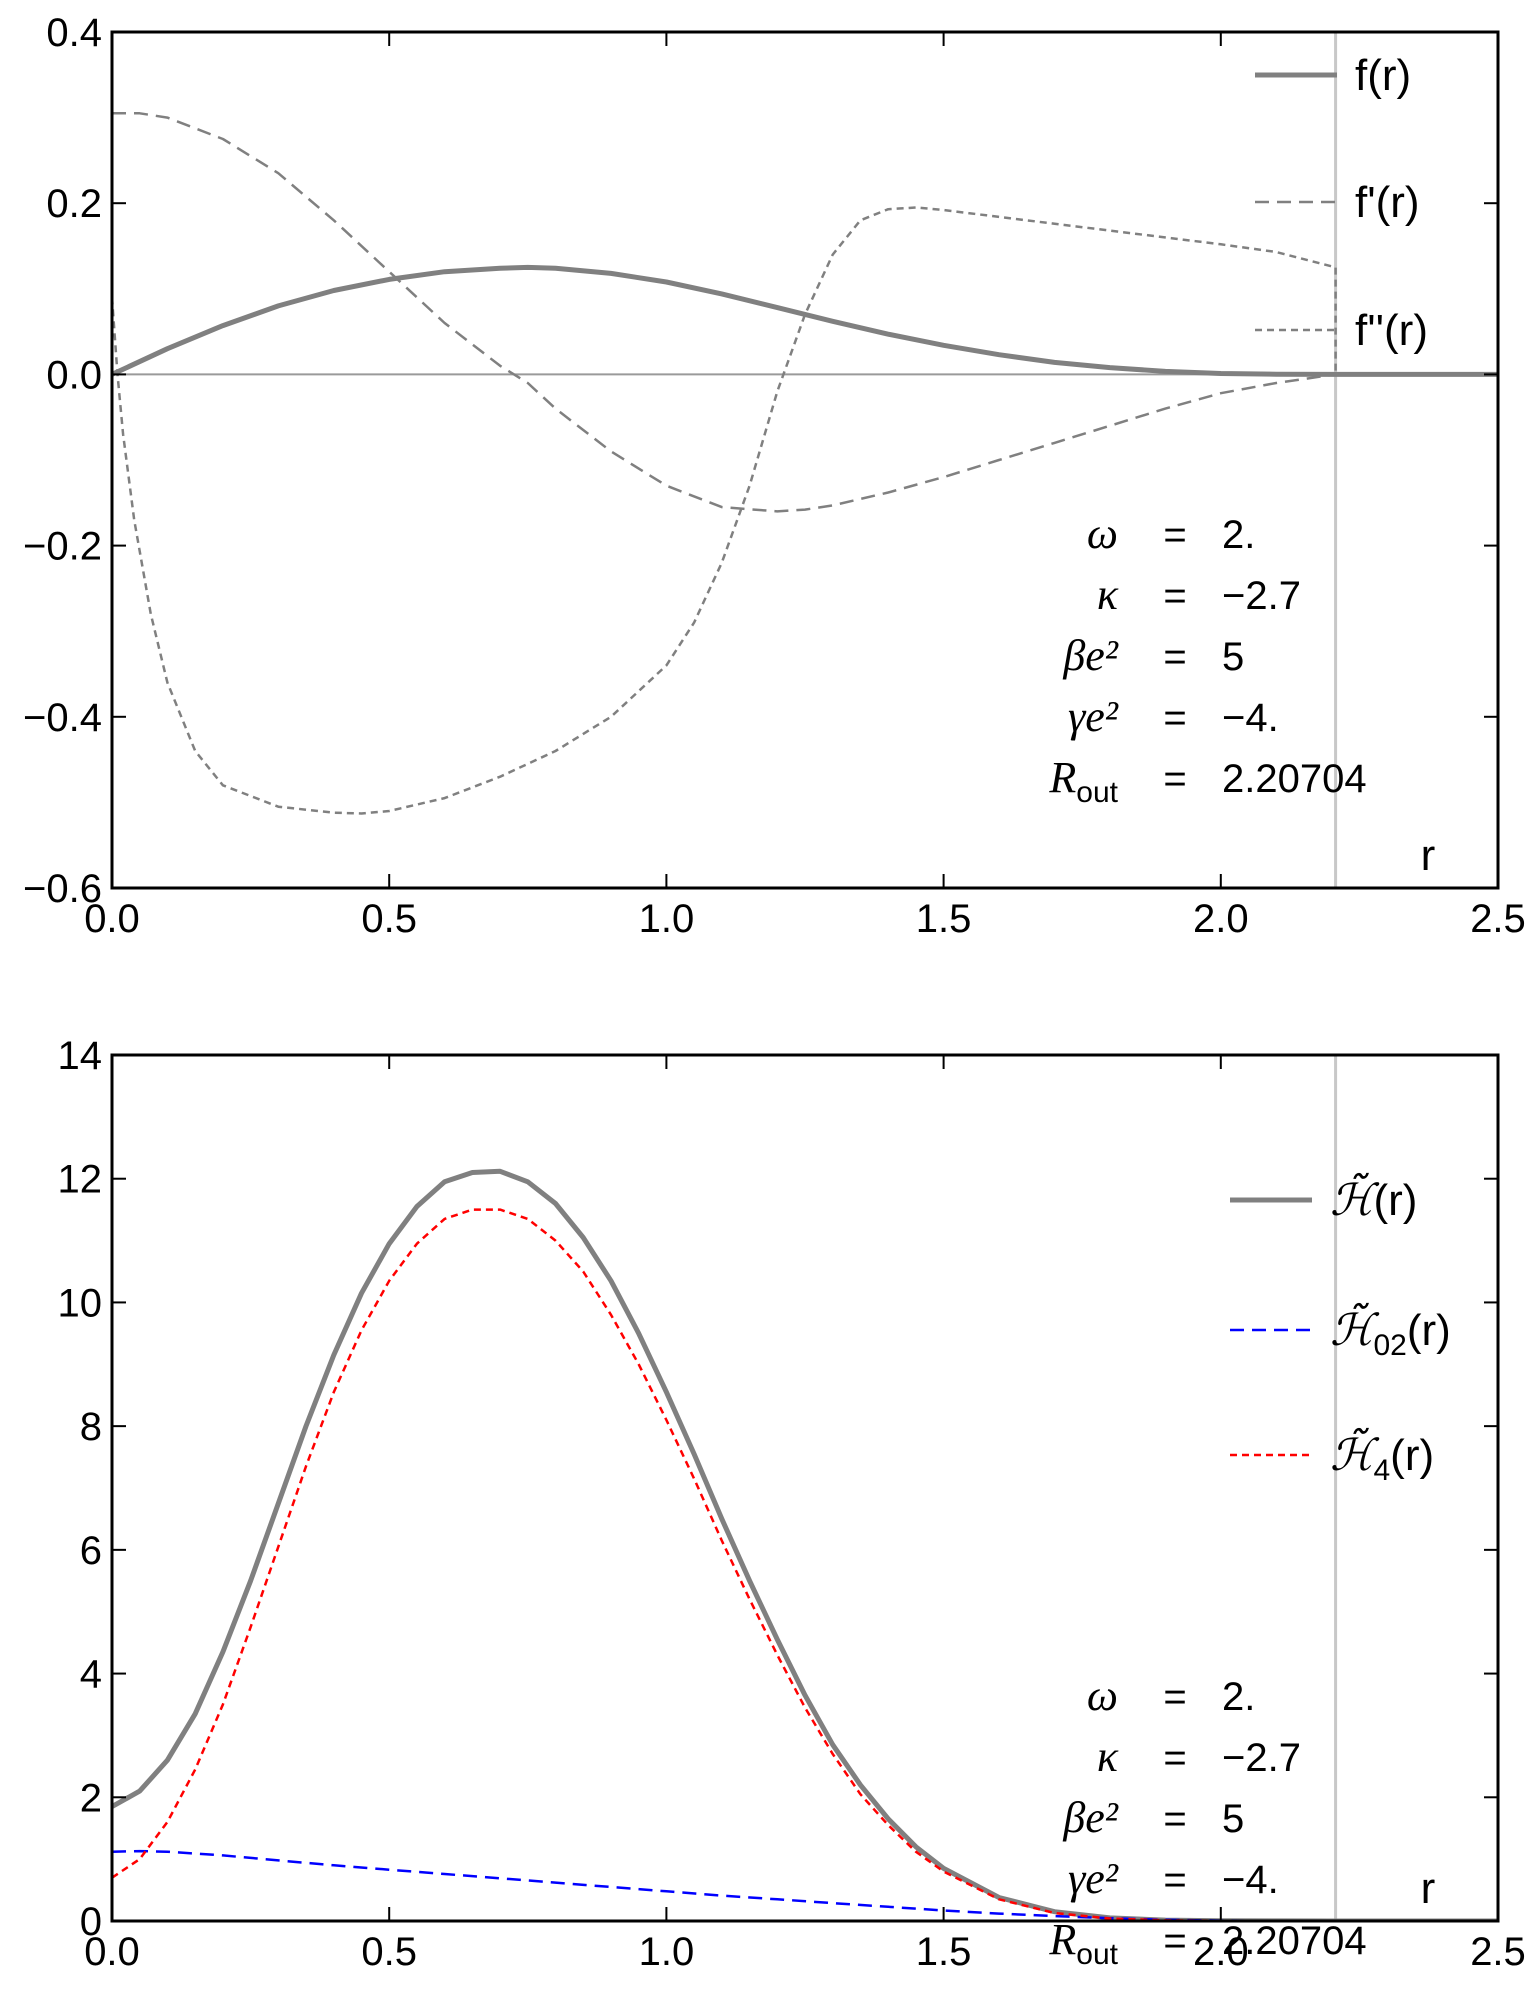  Describe the element at coordinates (91, 1798) in the screenshot. I see `y-tick-label: 2` at that location.